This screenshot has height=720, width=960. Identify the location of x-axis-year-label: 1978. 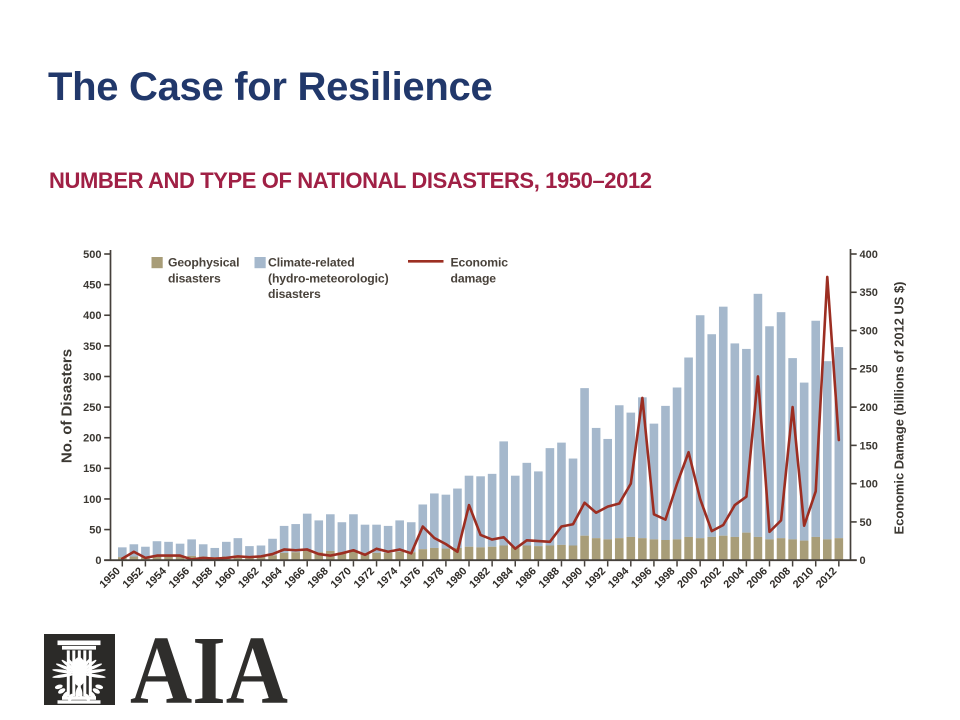
(433, 577).